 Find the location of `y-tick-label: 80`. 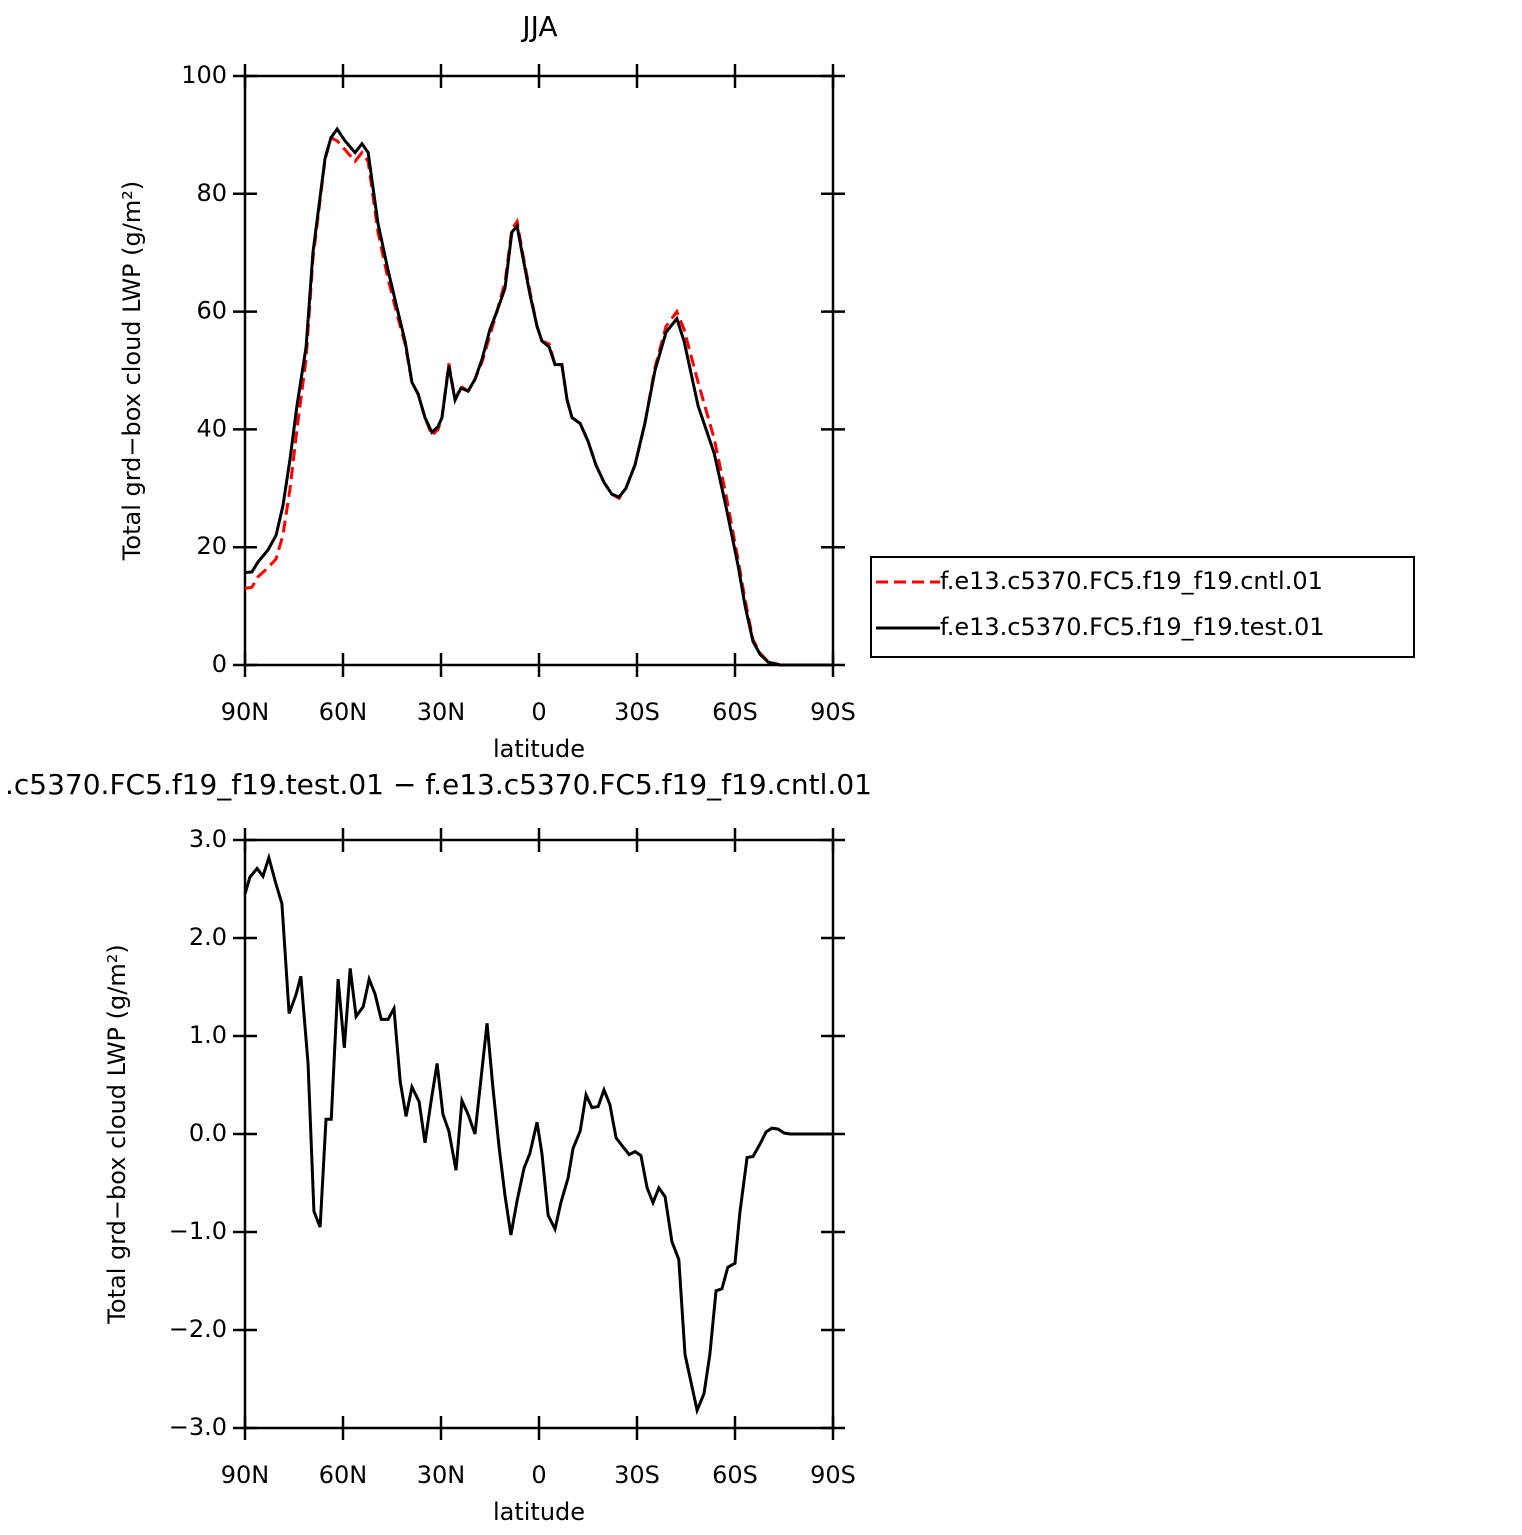

y-tick-label: 80 is located at coordinates (211, 193).